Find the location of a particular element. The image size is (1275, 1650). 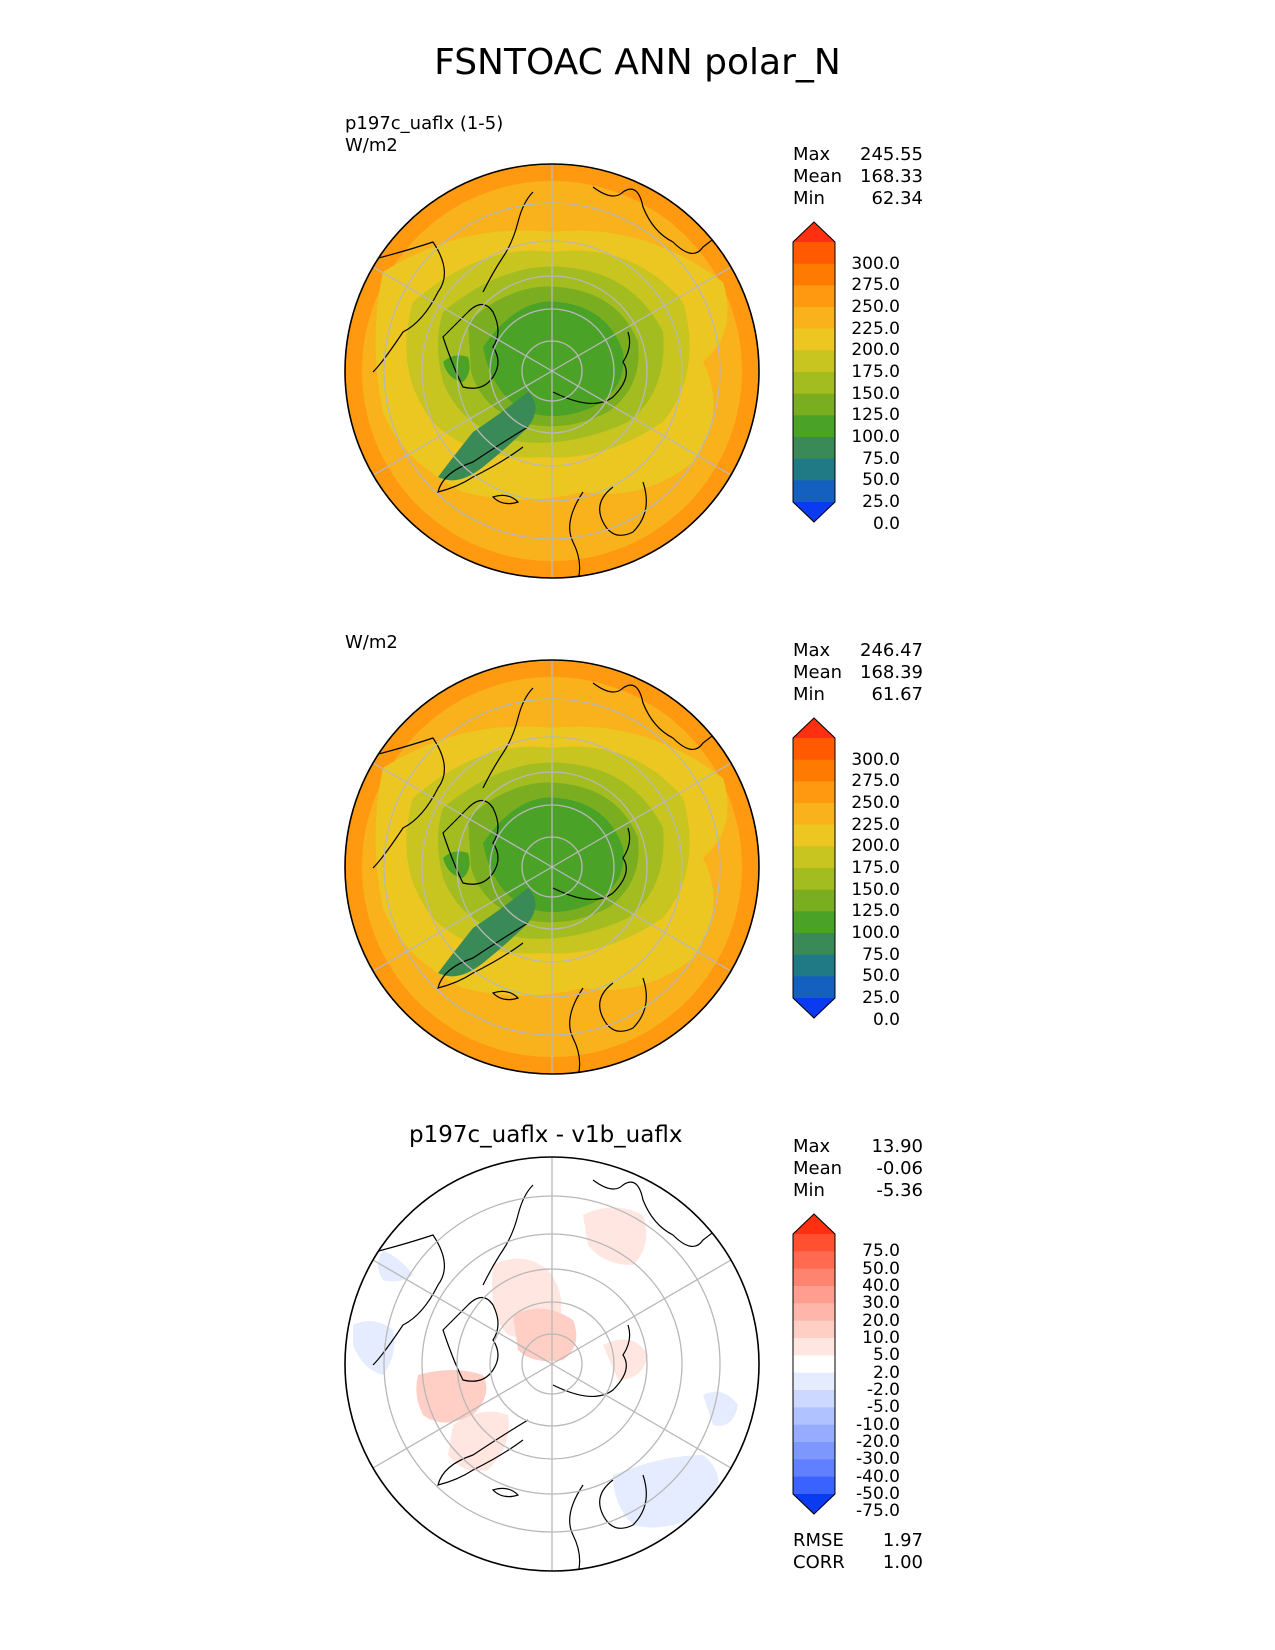

colorbar-tick-label: 40.0 is located at coordinates (881, 1286).